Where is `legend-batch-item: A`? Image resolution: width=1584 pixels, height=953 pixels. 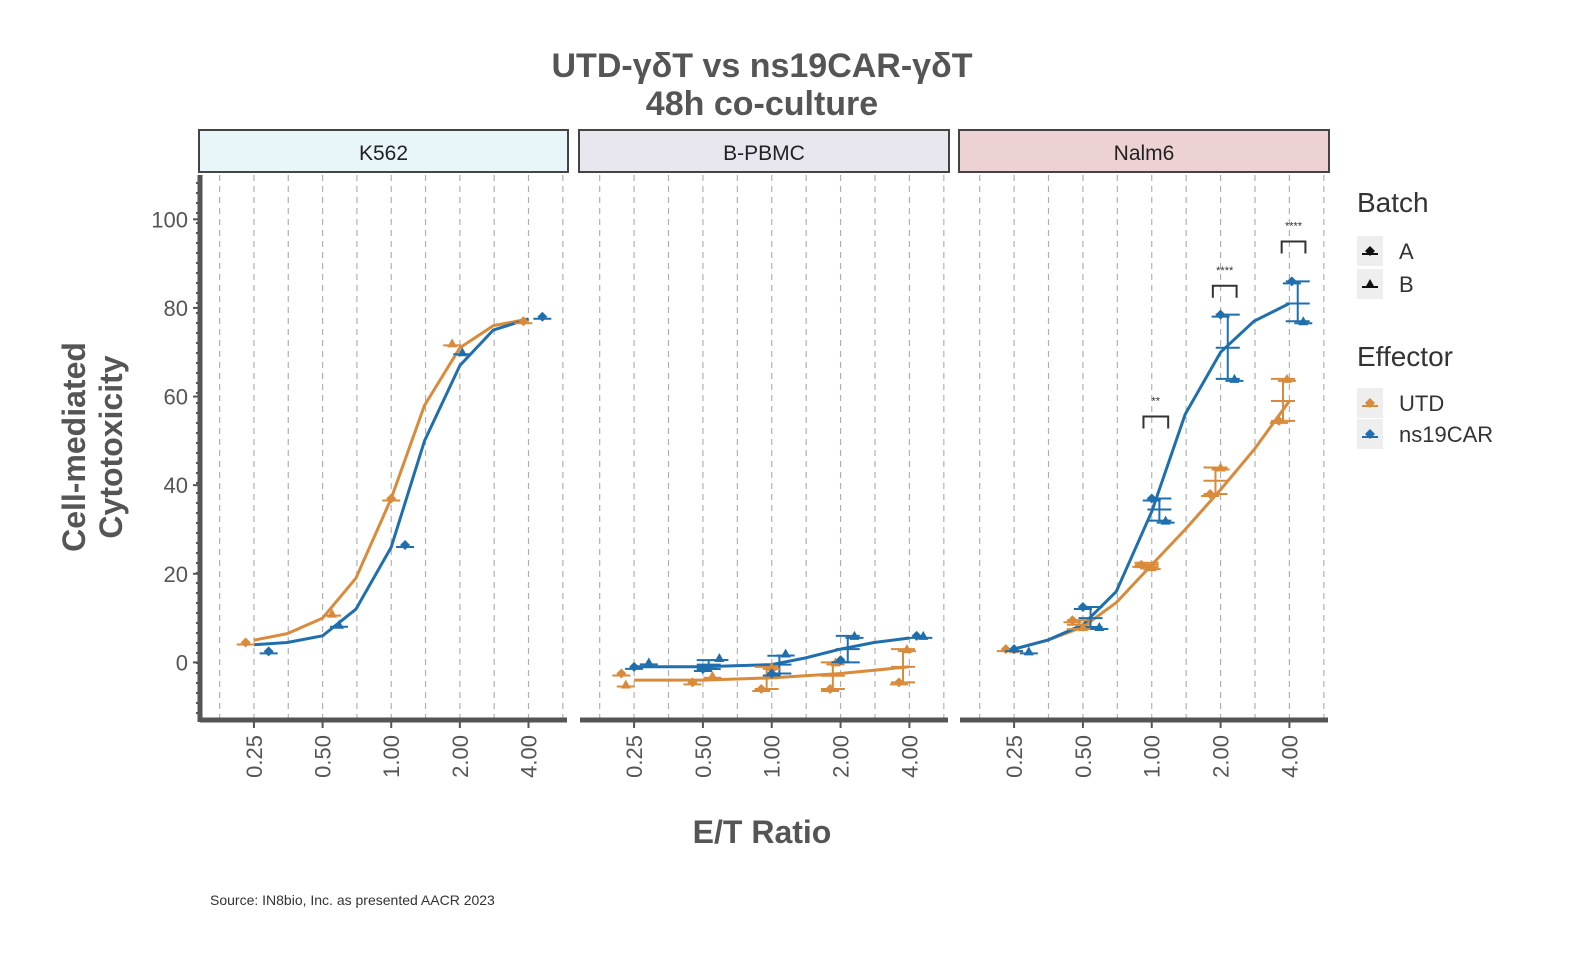
legend-batch-item: A is located at coordinates (1406, 251).